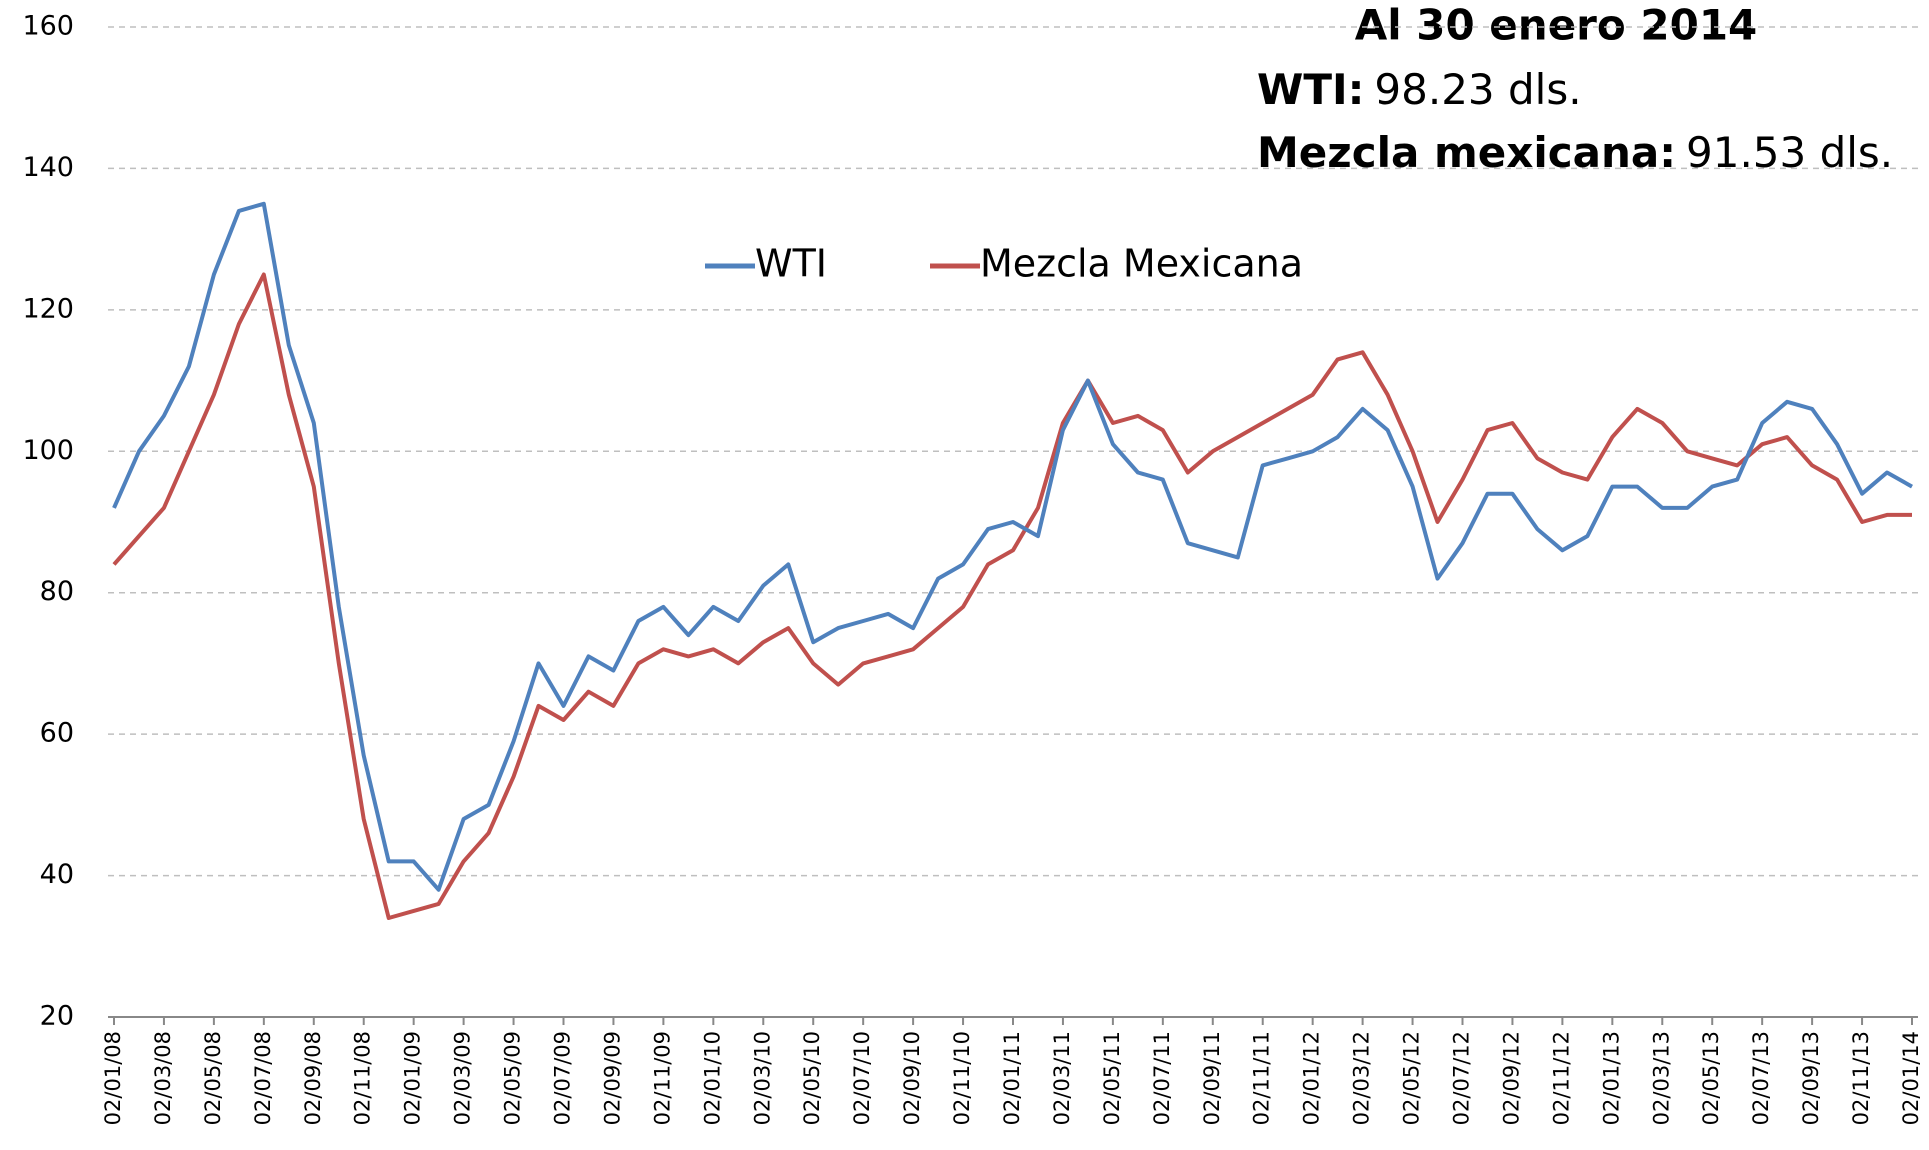  I want to click on legend-label: Mezcla Mexicana, so click(1141, 264).